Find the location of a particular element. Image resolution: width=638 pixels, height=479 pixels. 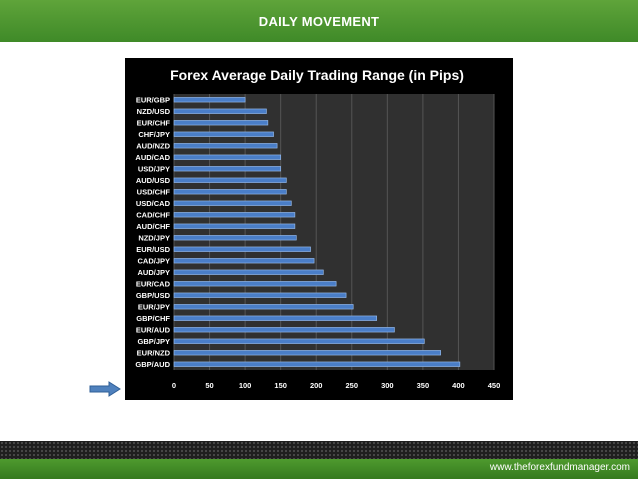

category-label: NZD/USD is located at coordinates (154, 111).